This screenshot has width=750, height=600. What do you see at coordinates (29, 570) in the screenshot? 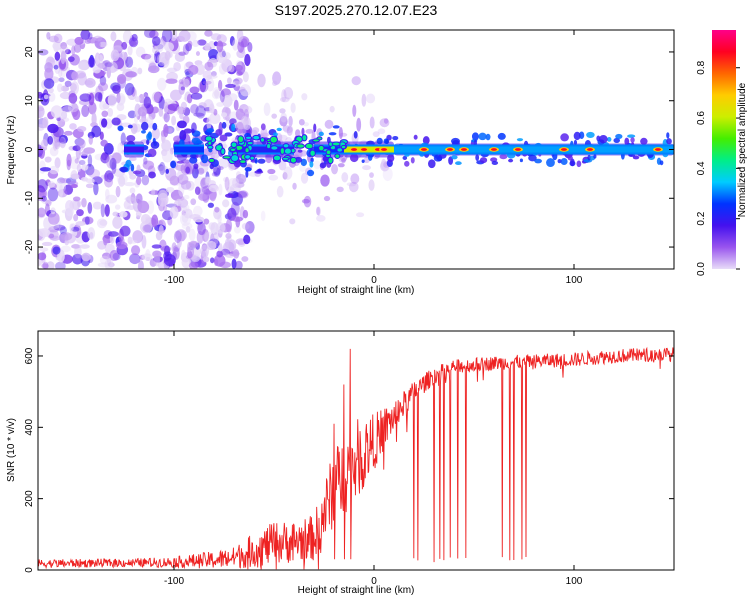
I see `snr-y-tick-label: 0` at bounding box center [29, 570].